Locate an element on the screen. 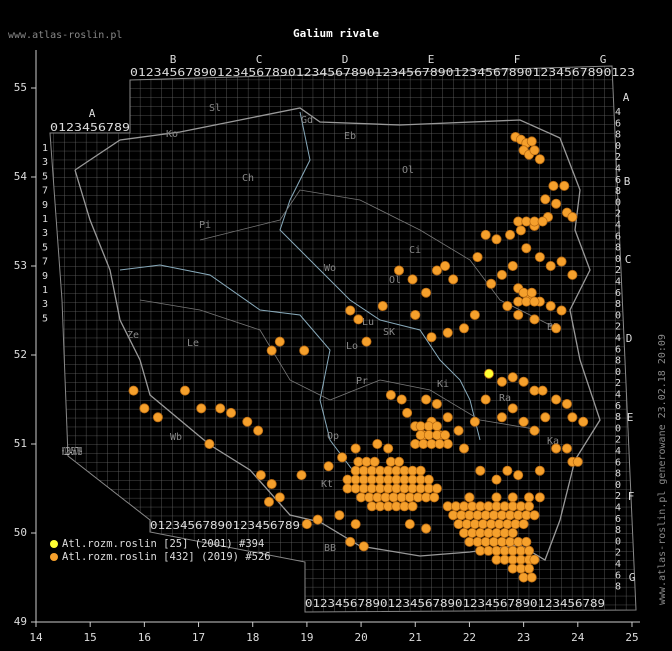  legend-swatch is located at coordinates (54, 557).